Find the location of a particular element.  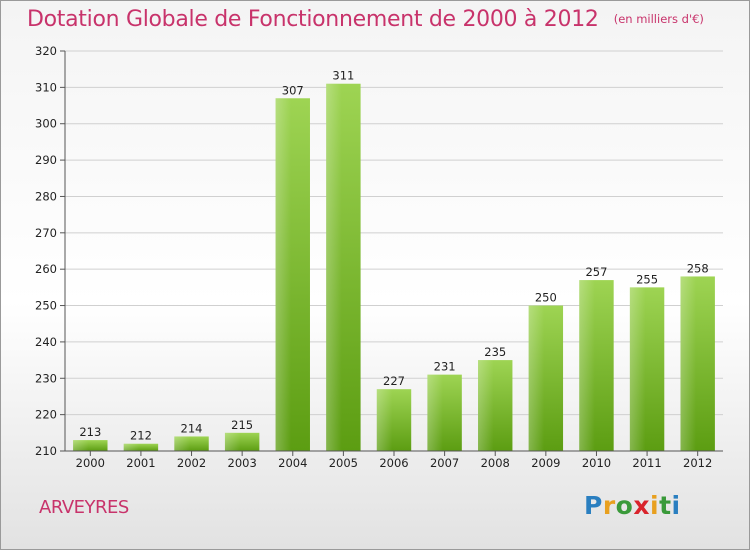

x-tick-label: 2006 is located at coordinates (393, 463).